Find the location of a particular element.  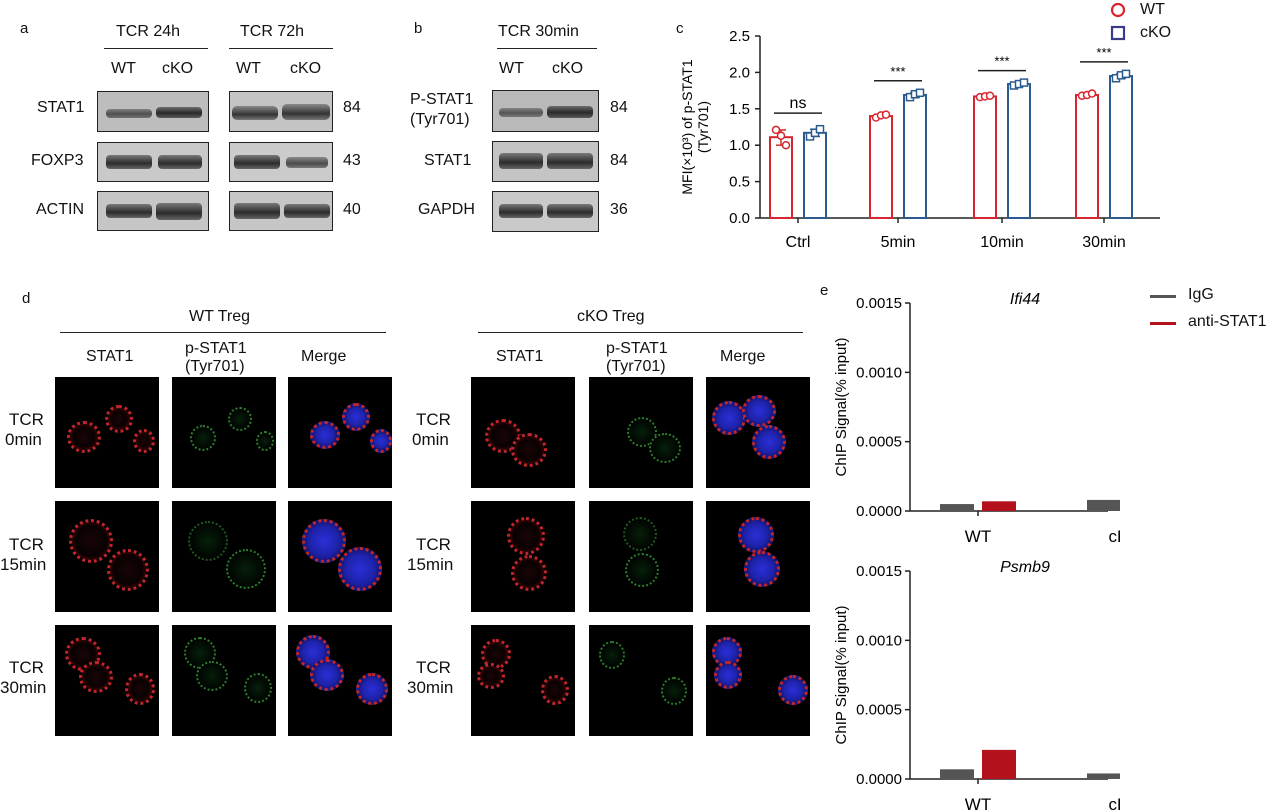

wt-treg-title: WT Treg is located at coordinates (220, 316).